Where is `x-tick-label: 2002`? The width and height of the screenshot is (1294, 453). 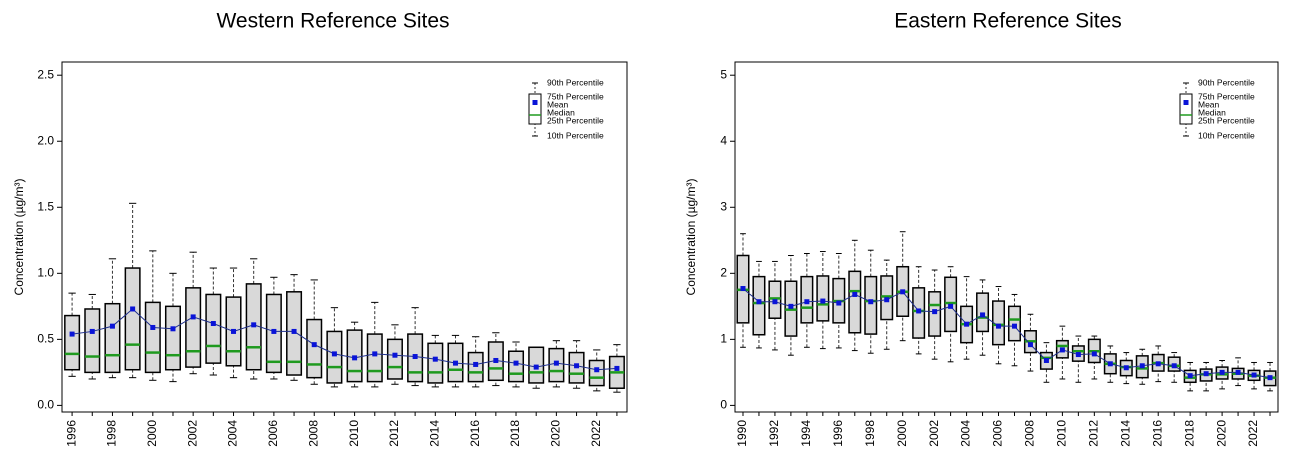 x-tick-label: 2002 is located at coordinates (934, 433).